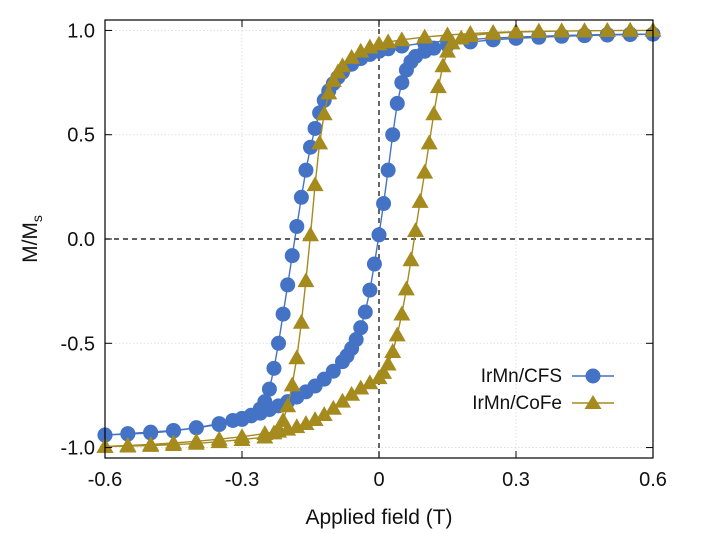  What do you see at coordinates (37, 218) in the screenshot?
I see `y-axis-title-subscript: s` at bounding box center [37, 218].